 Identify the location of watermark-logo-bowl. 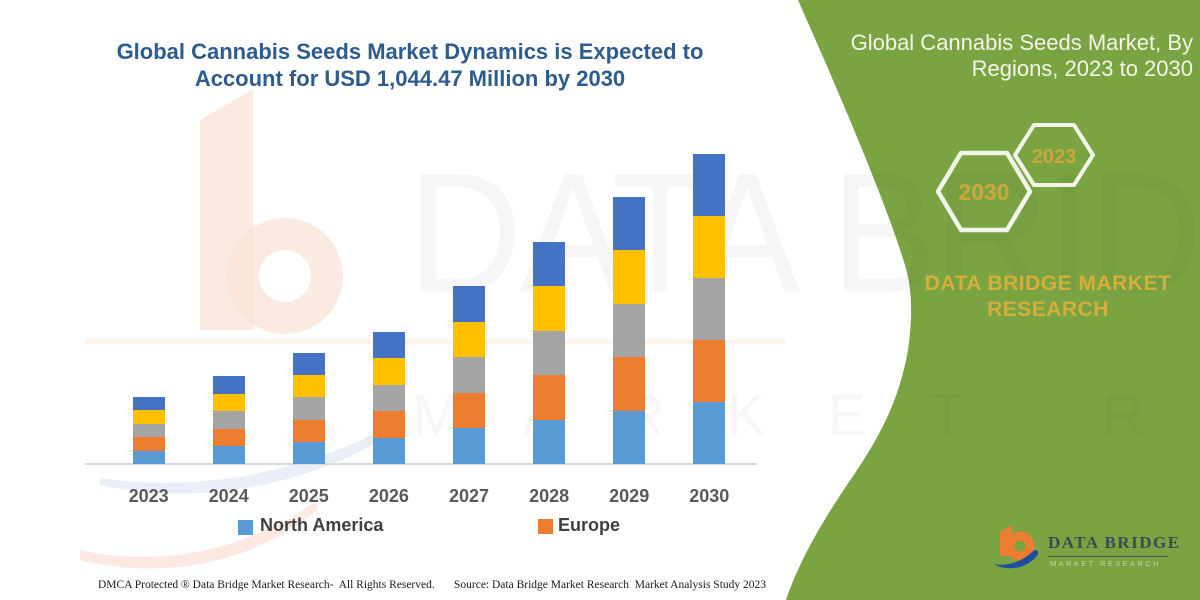
(285, 276).